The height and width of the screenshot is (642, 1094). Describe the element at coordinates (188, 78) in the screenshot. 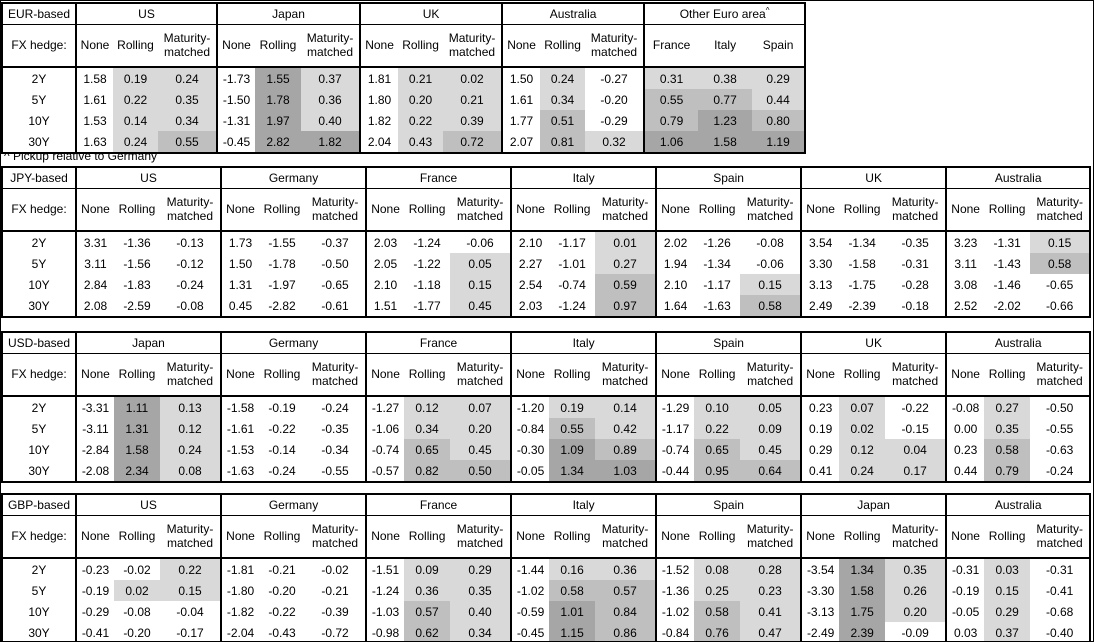

I see `cell-eur-based-us-2y-maturity-matched: 0.24` at that location.